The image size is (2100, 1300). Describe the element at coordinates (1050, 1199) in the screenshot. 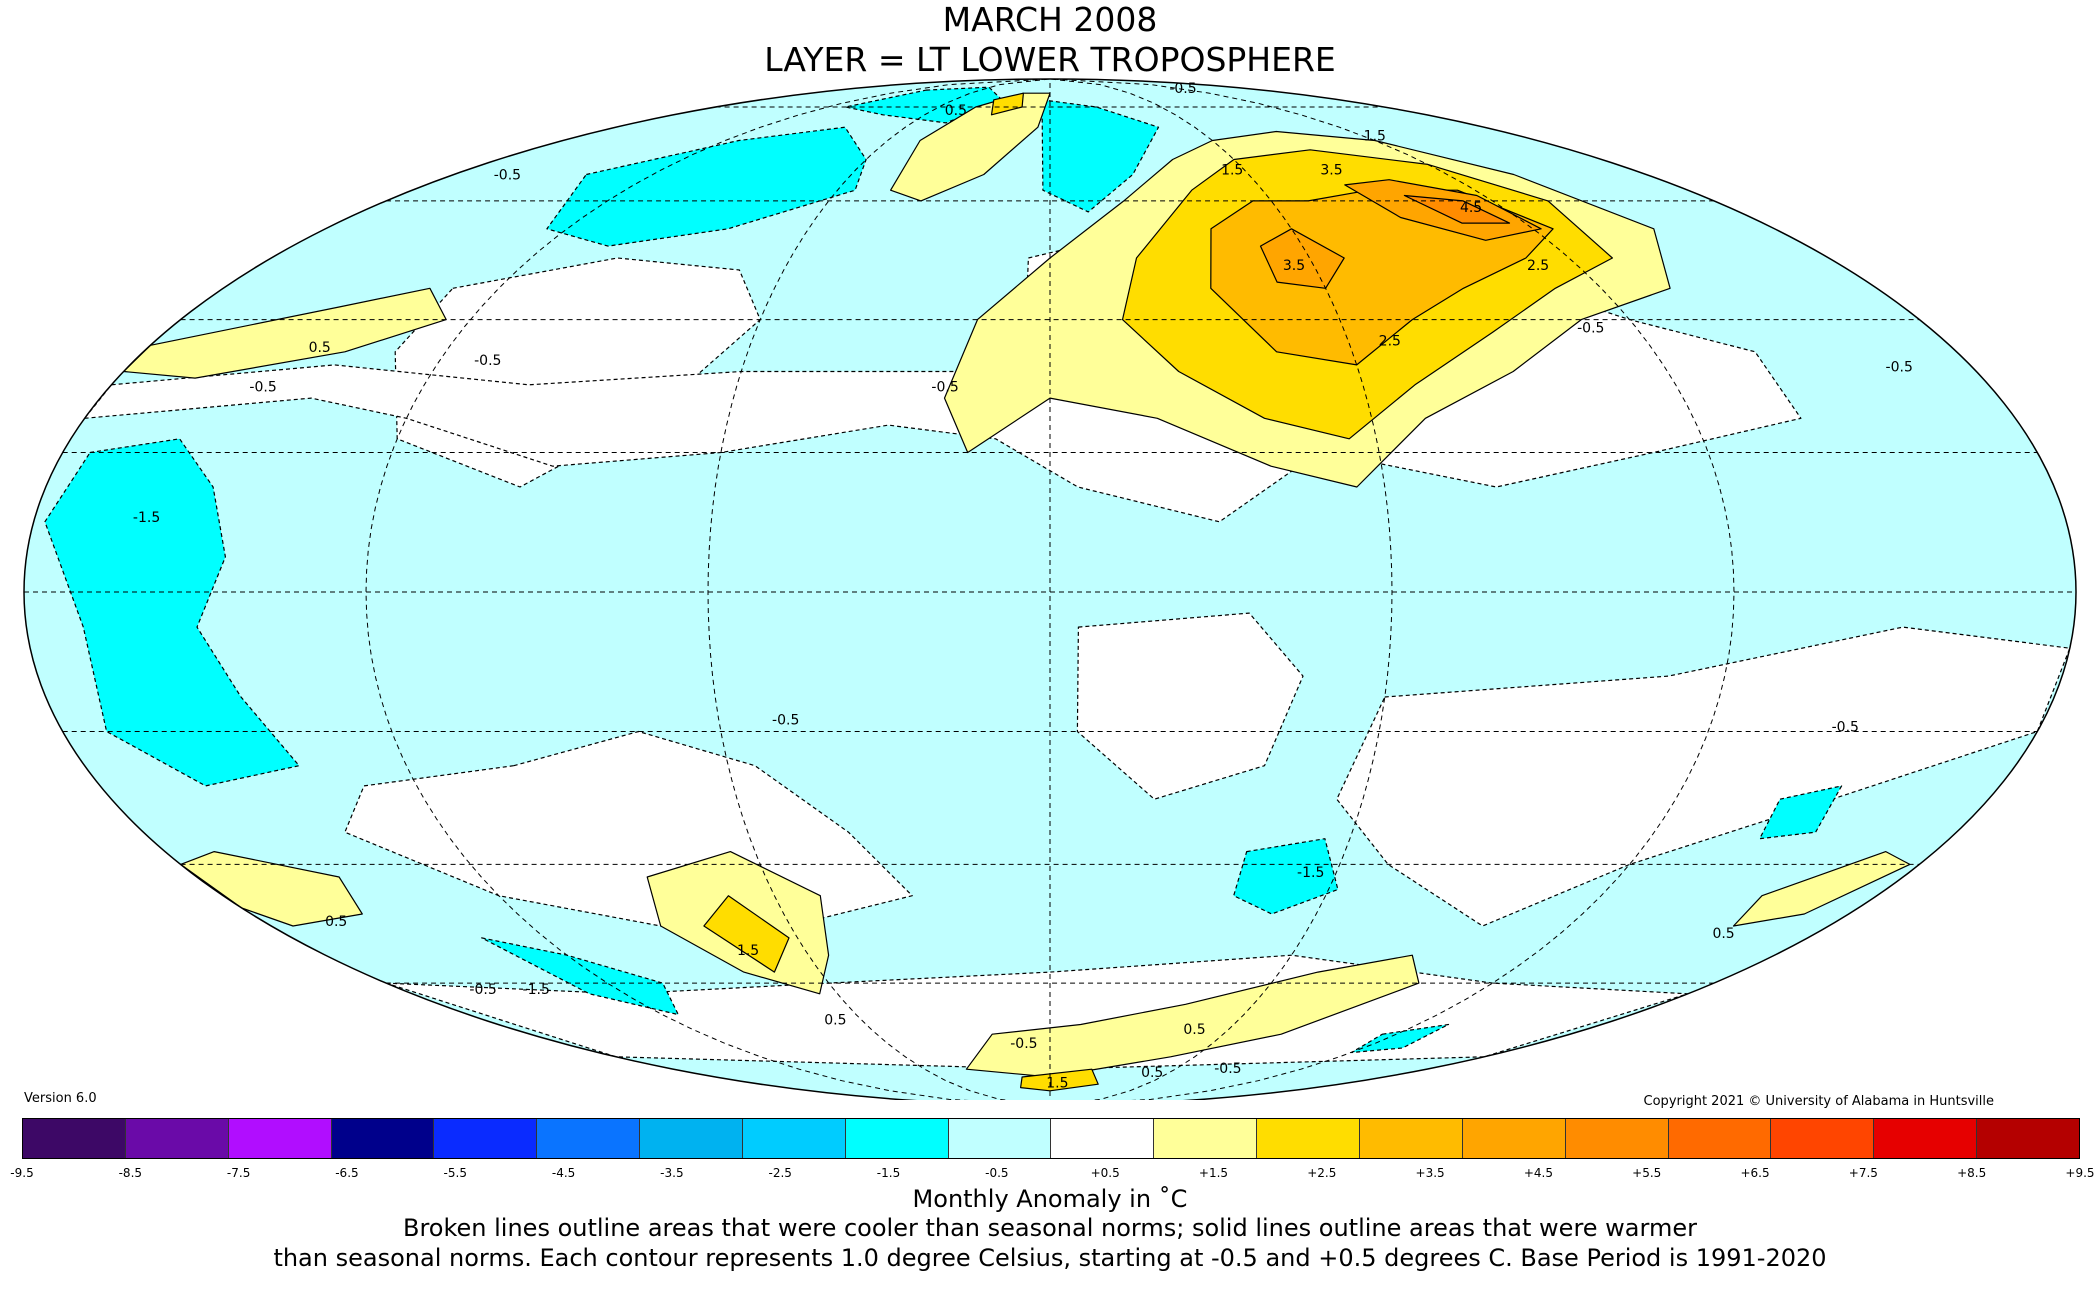

I see `unit-label: Monthly Anomaly in ˚C` at that location.